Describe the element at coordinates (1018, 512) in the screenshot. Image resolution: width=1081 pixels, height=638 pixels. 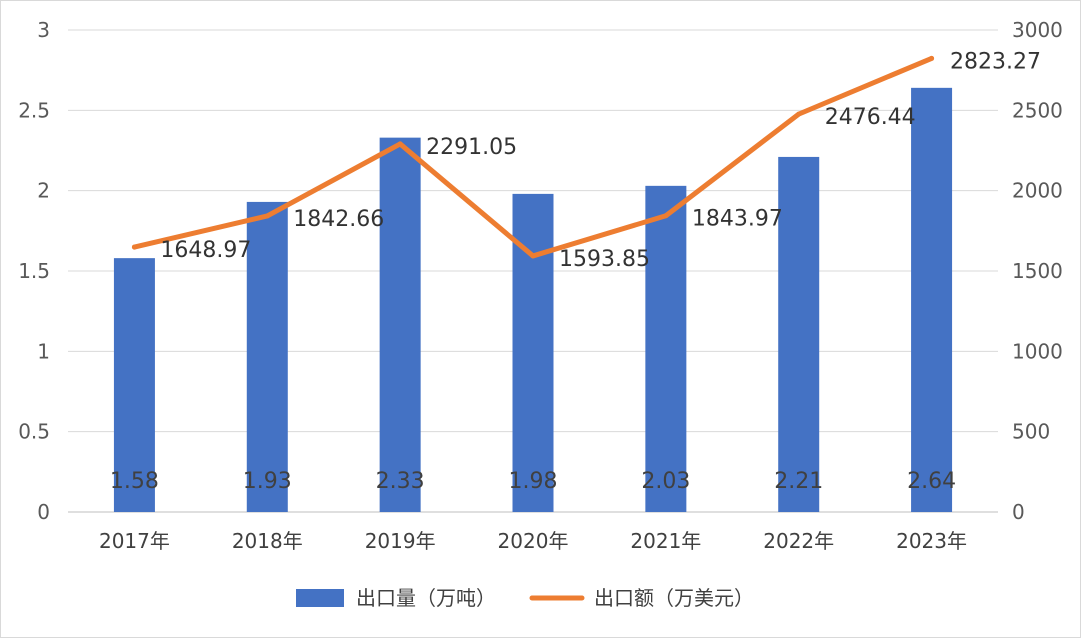
I see `y-right-tick-label: 0` at that location.